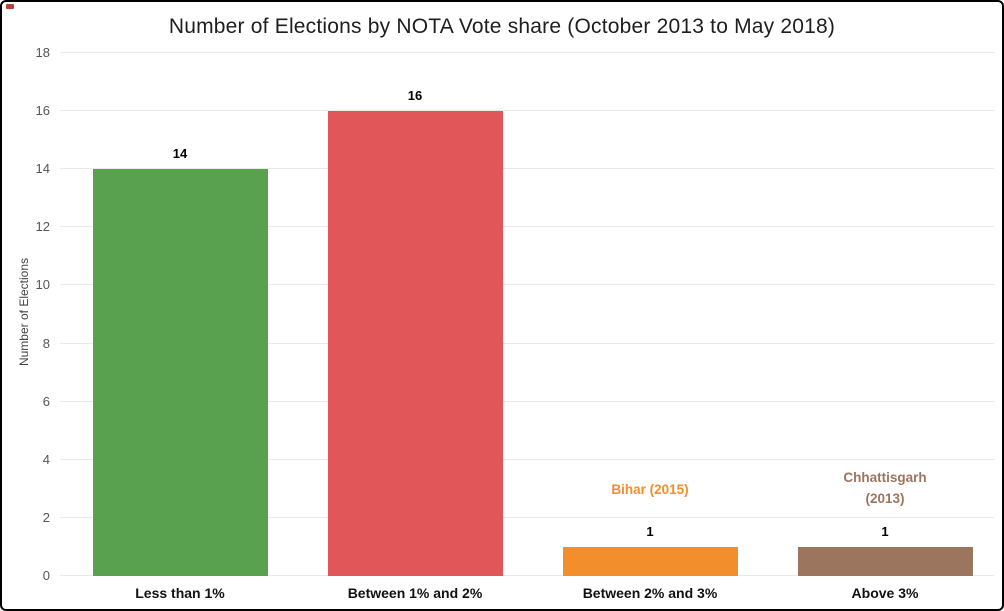  Describe the element at coordinates (46, 575) in the screenshot. I see `y-tick-label-0: 0` at that location.